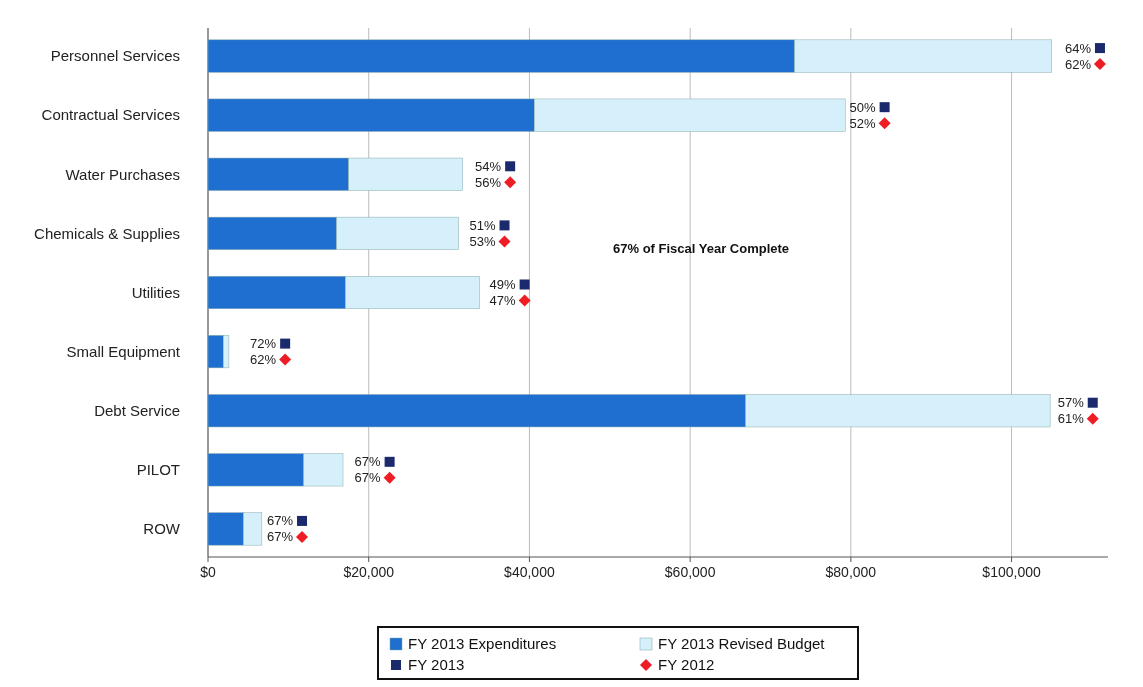 The width and height of the screenshot is (1143, 687). Describe the element at coordinates (123, 351) in the screenshot. I see `y-tick-label: Small Equipment` at that location.